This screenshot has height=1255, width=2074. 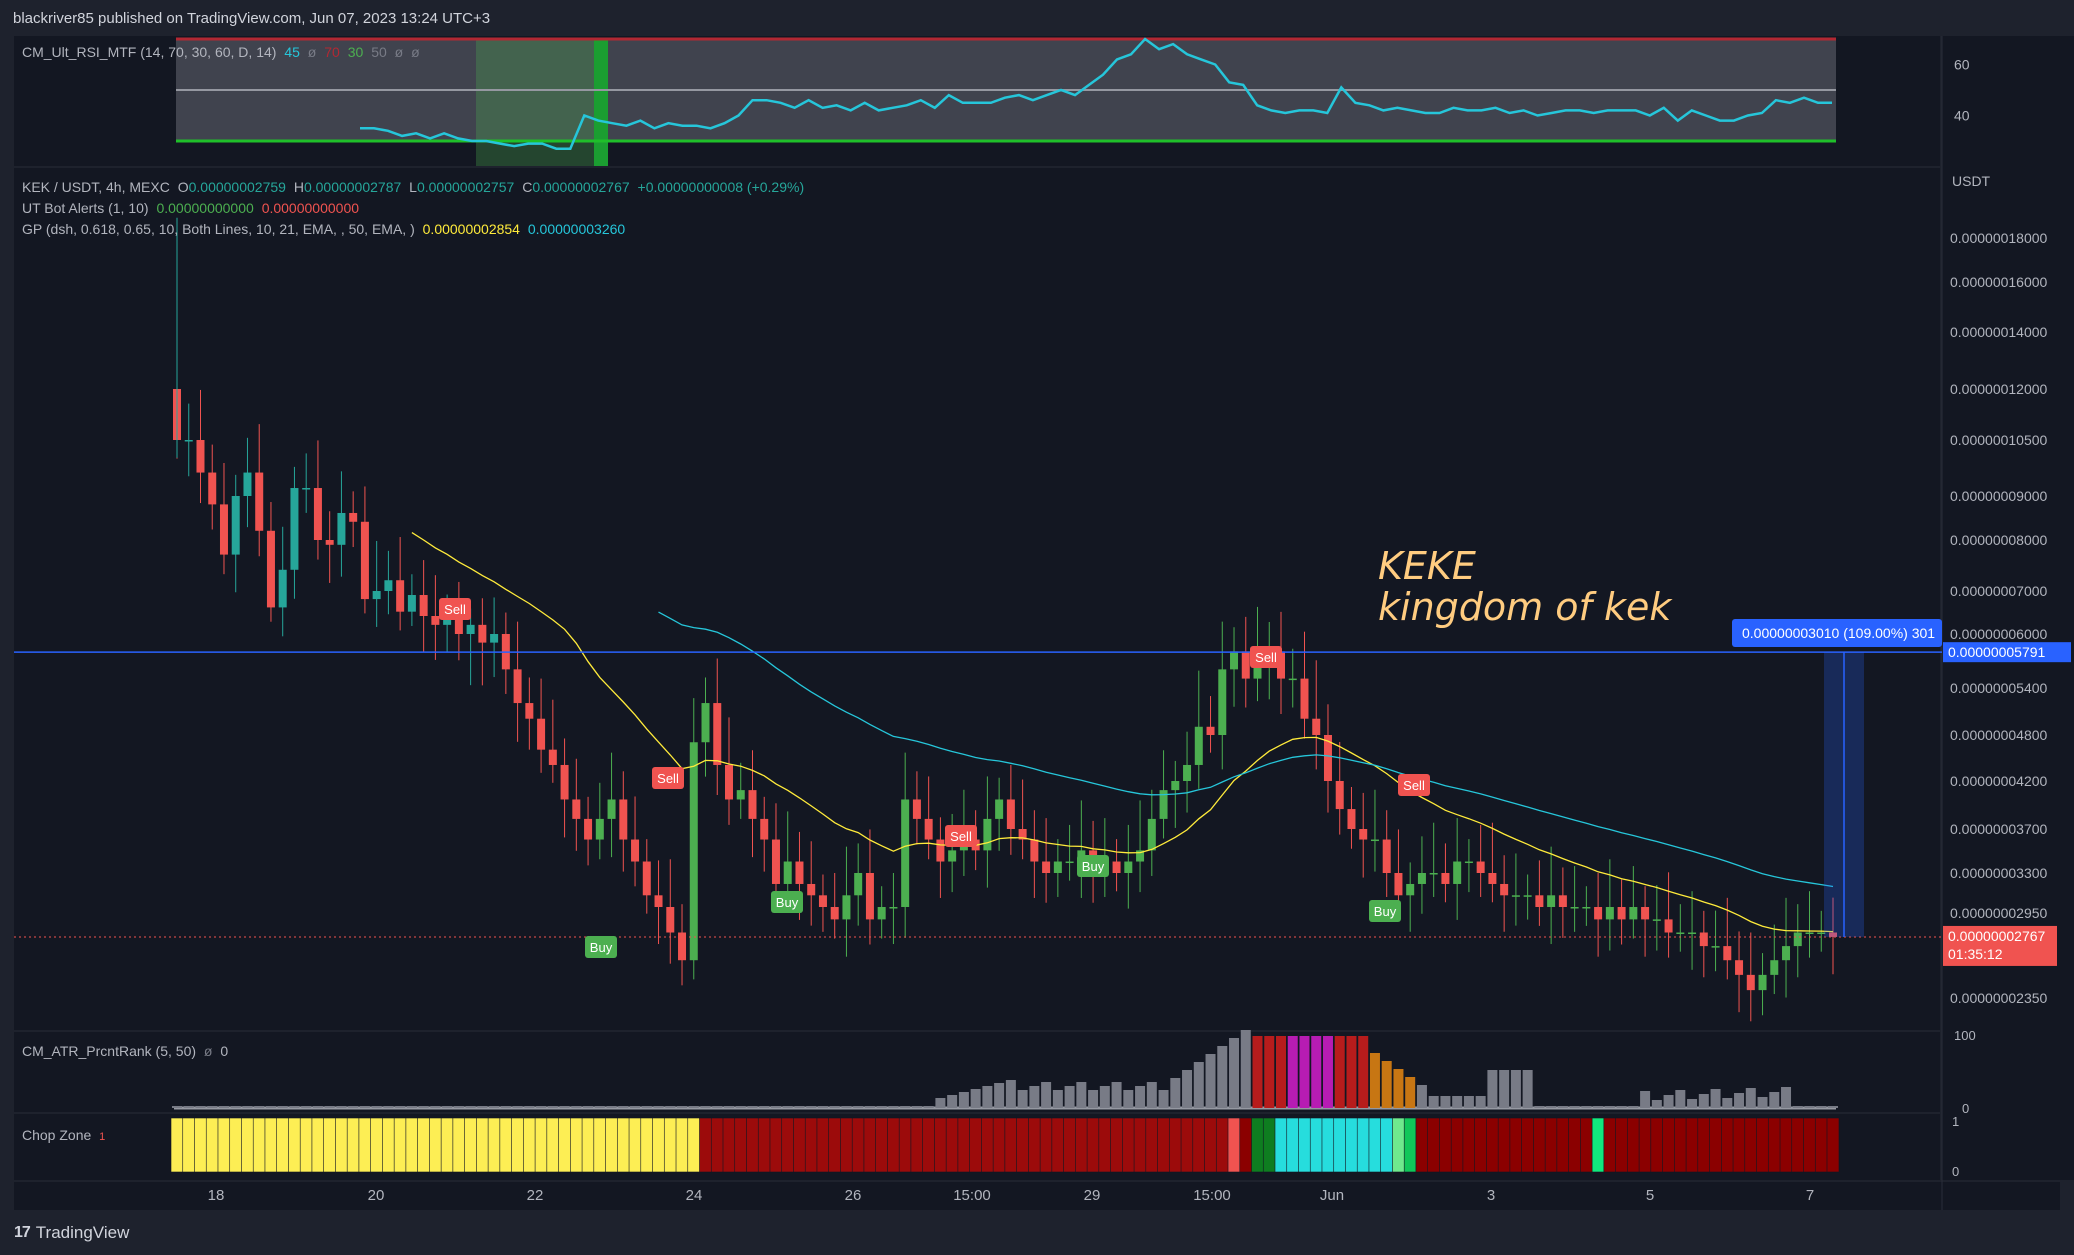 What do you see at coordinates (224, 1051) in the screenshot?
I see `atr-legend-value: 0` at bounding box center [224, 1051].